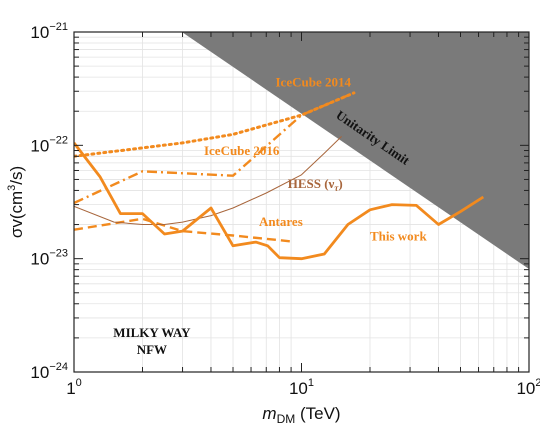  What do you see at coordinates (49, 371) in the screenshot?
I see `y-tick-label: 10−24` at bounding box center [49, 371].